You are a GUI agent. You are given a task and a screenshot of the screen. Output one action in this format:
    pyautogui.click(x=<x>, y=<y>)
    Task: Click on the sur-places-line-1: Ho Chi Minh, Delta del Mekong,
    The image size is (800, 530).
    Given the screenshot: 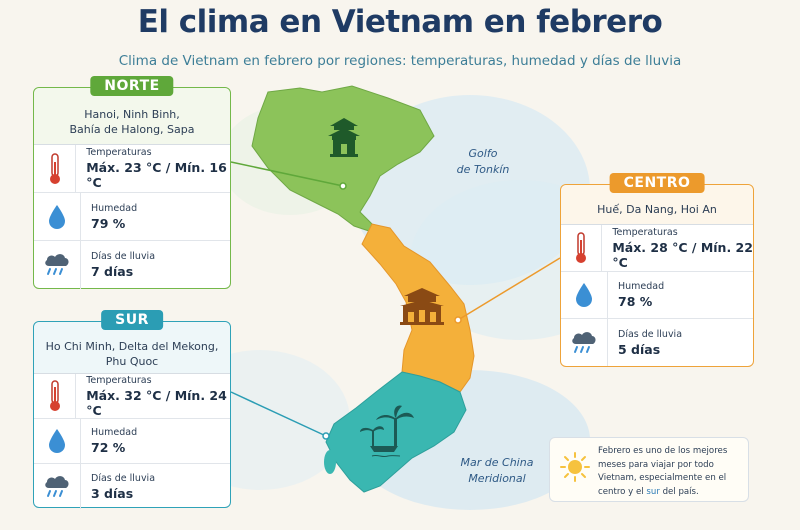 What is the action you would take?
    pyautogui.click(x=132, y=346)
    